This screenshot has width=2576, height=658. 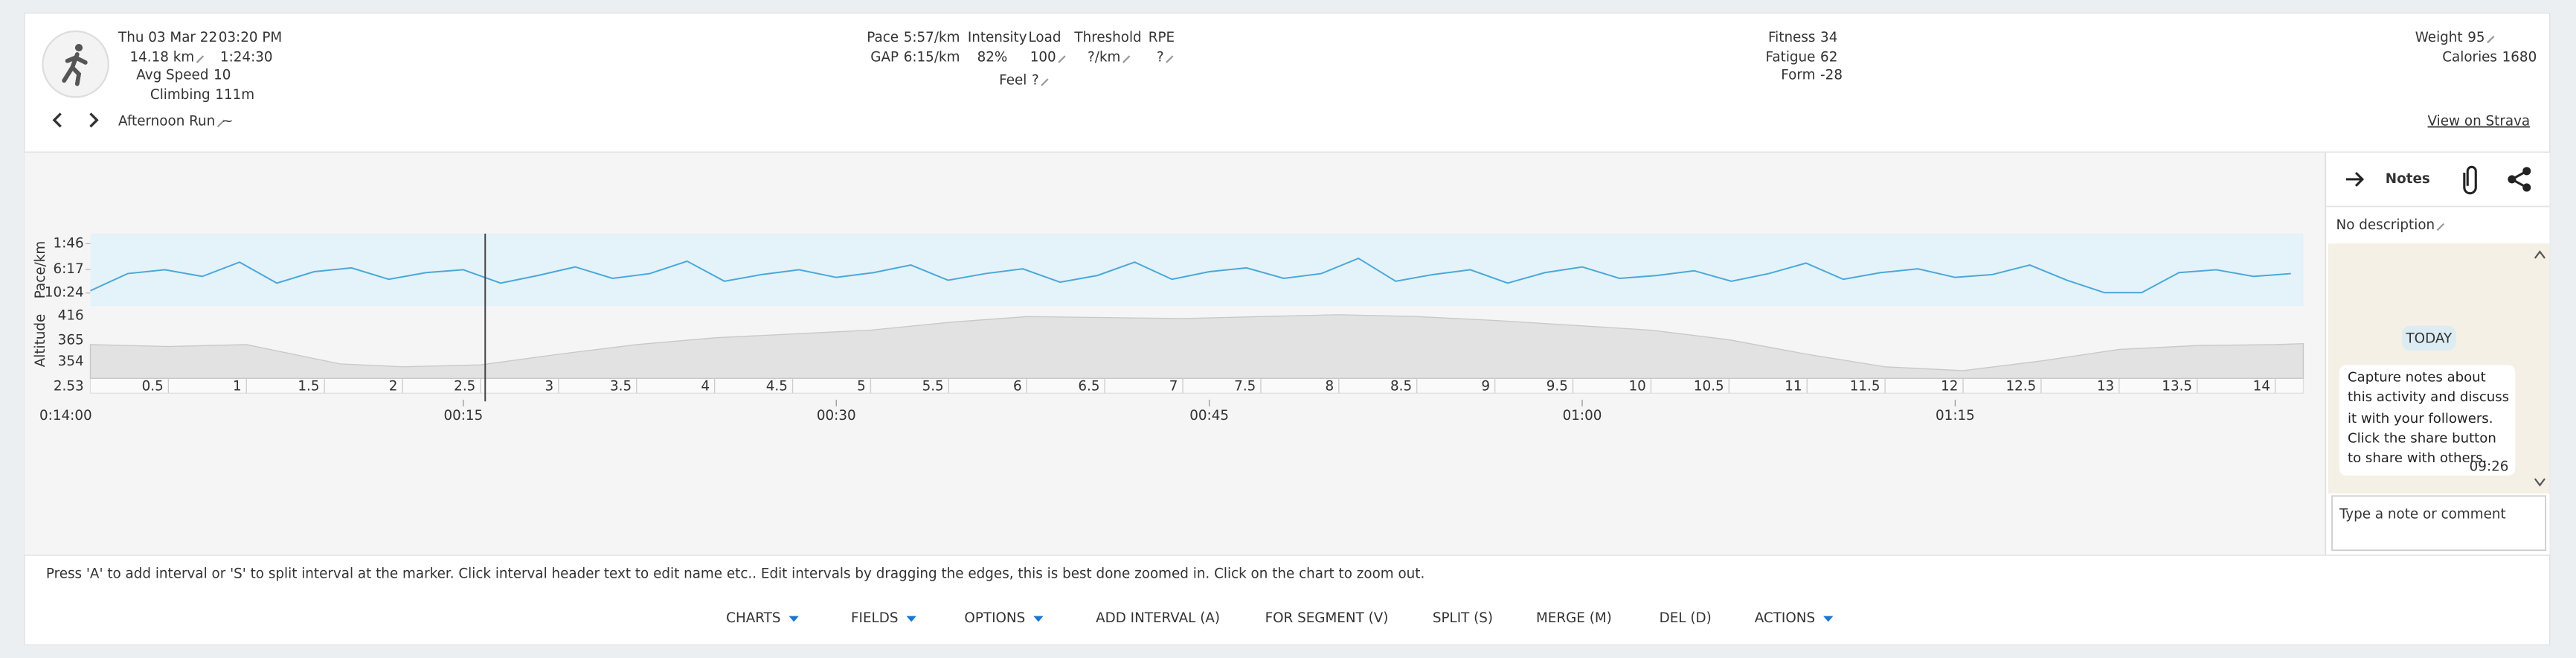 What do you see at coordinates (71, 340) in the screenshot?
I see `altitude-label: 365` at bounding box center [71, 340].